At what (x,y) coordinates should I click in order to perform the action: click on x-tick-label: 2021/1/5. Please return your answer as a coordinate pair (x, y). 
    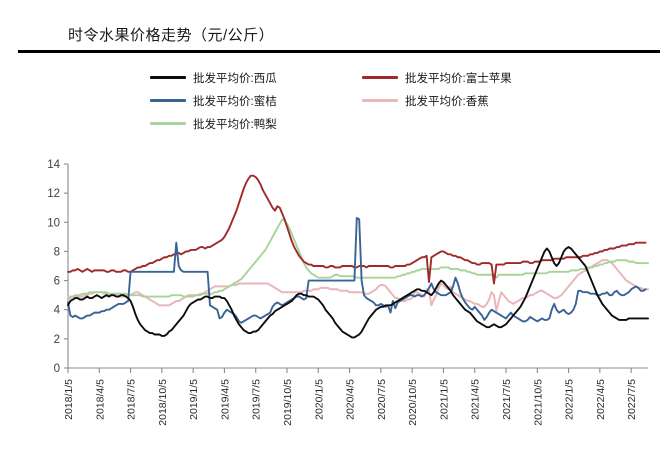
    Looking at the image, I should click on (444, 399).